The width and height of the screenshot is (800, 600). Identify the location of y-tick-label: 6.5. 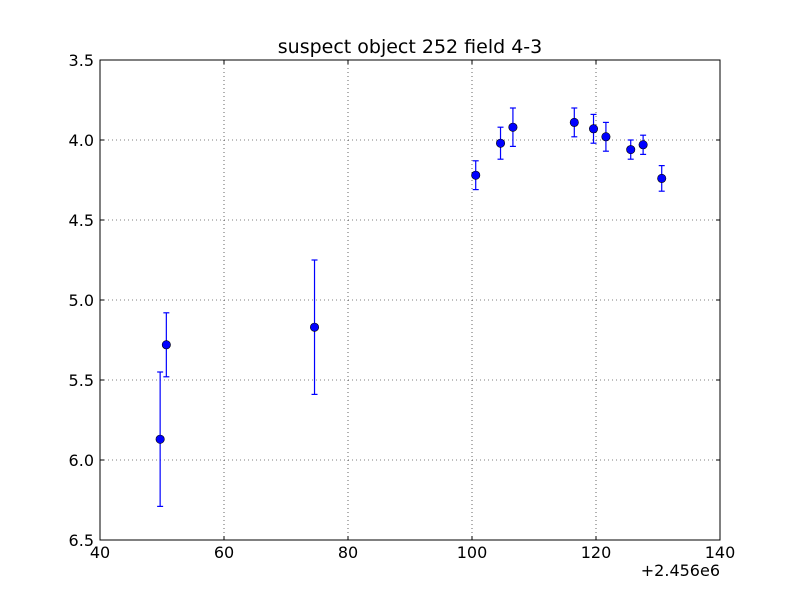
(81, 540).